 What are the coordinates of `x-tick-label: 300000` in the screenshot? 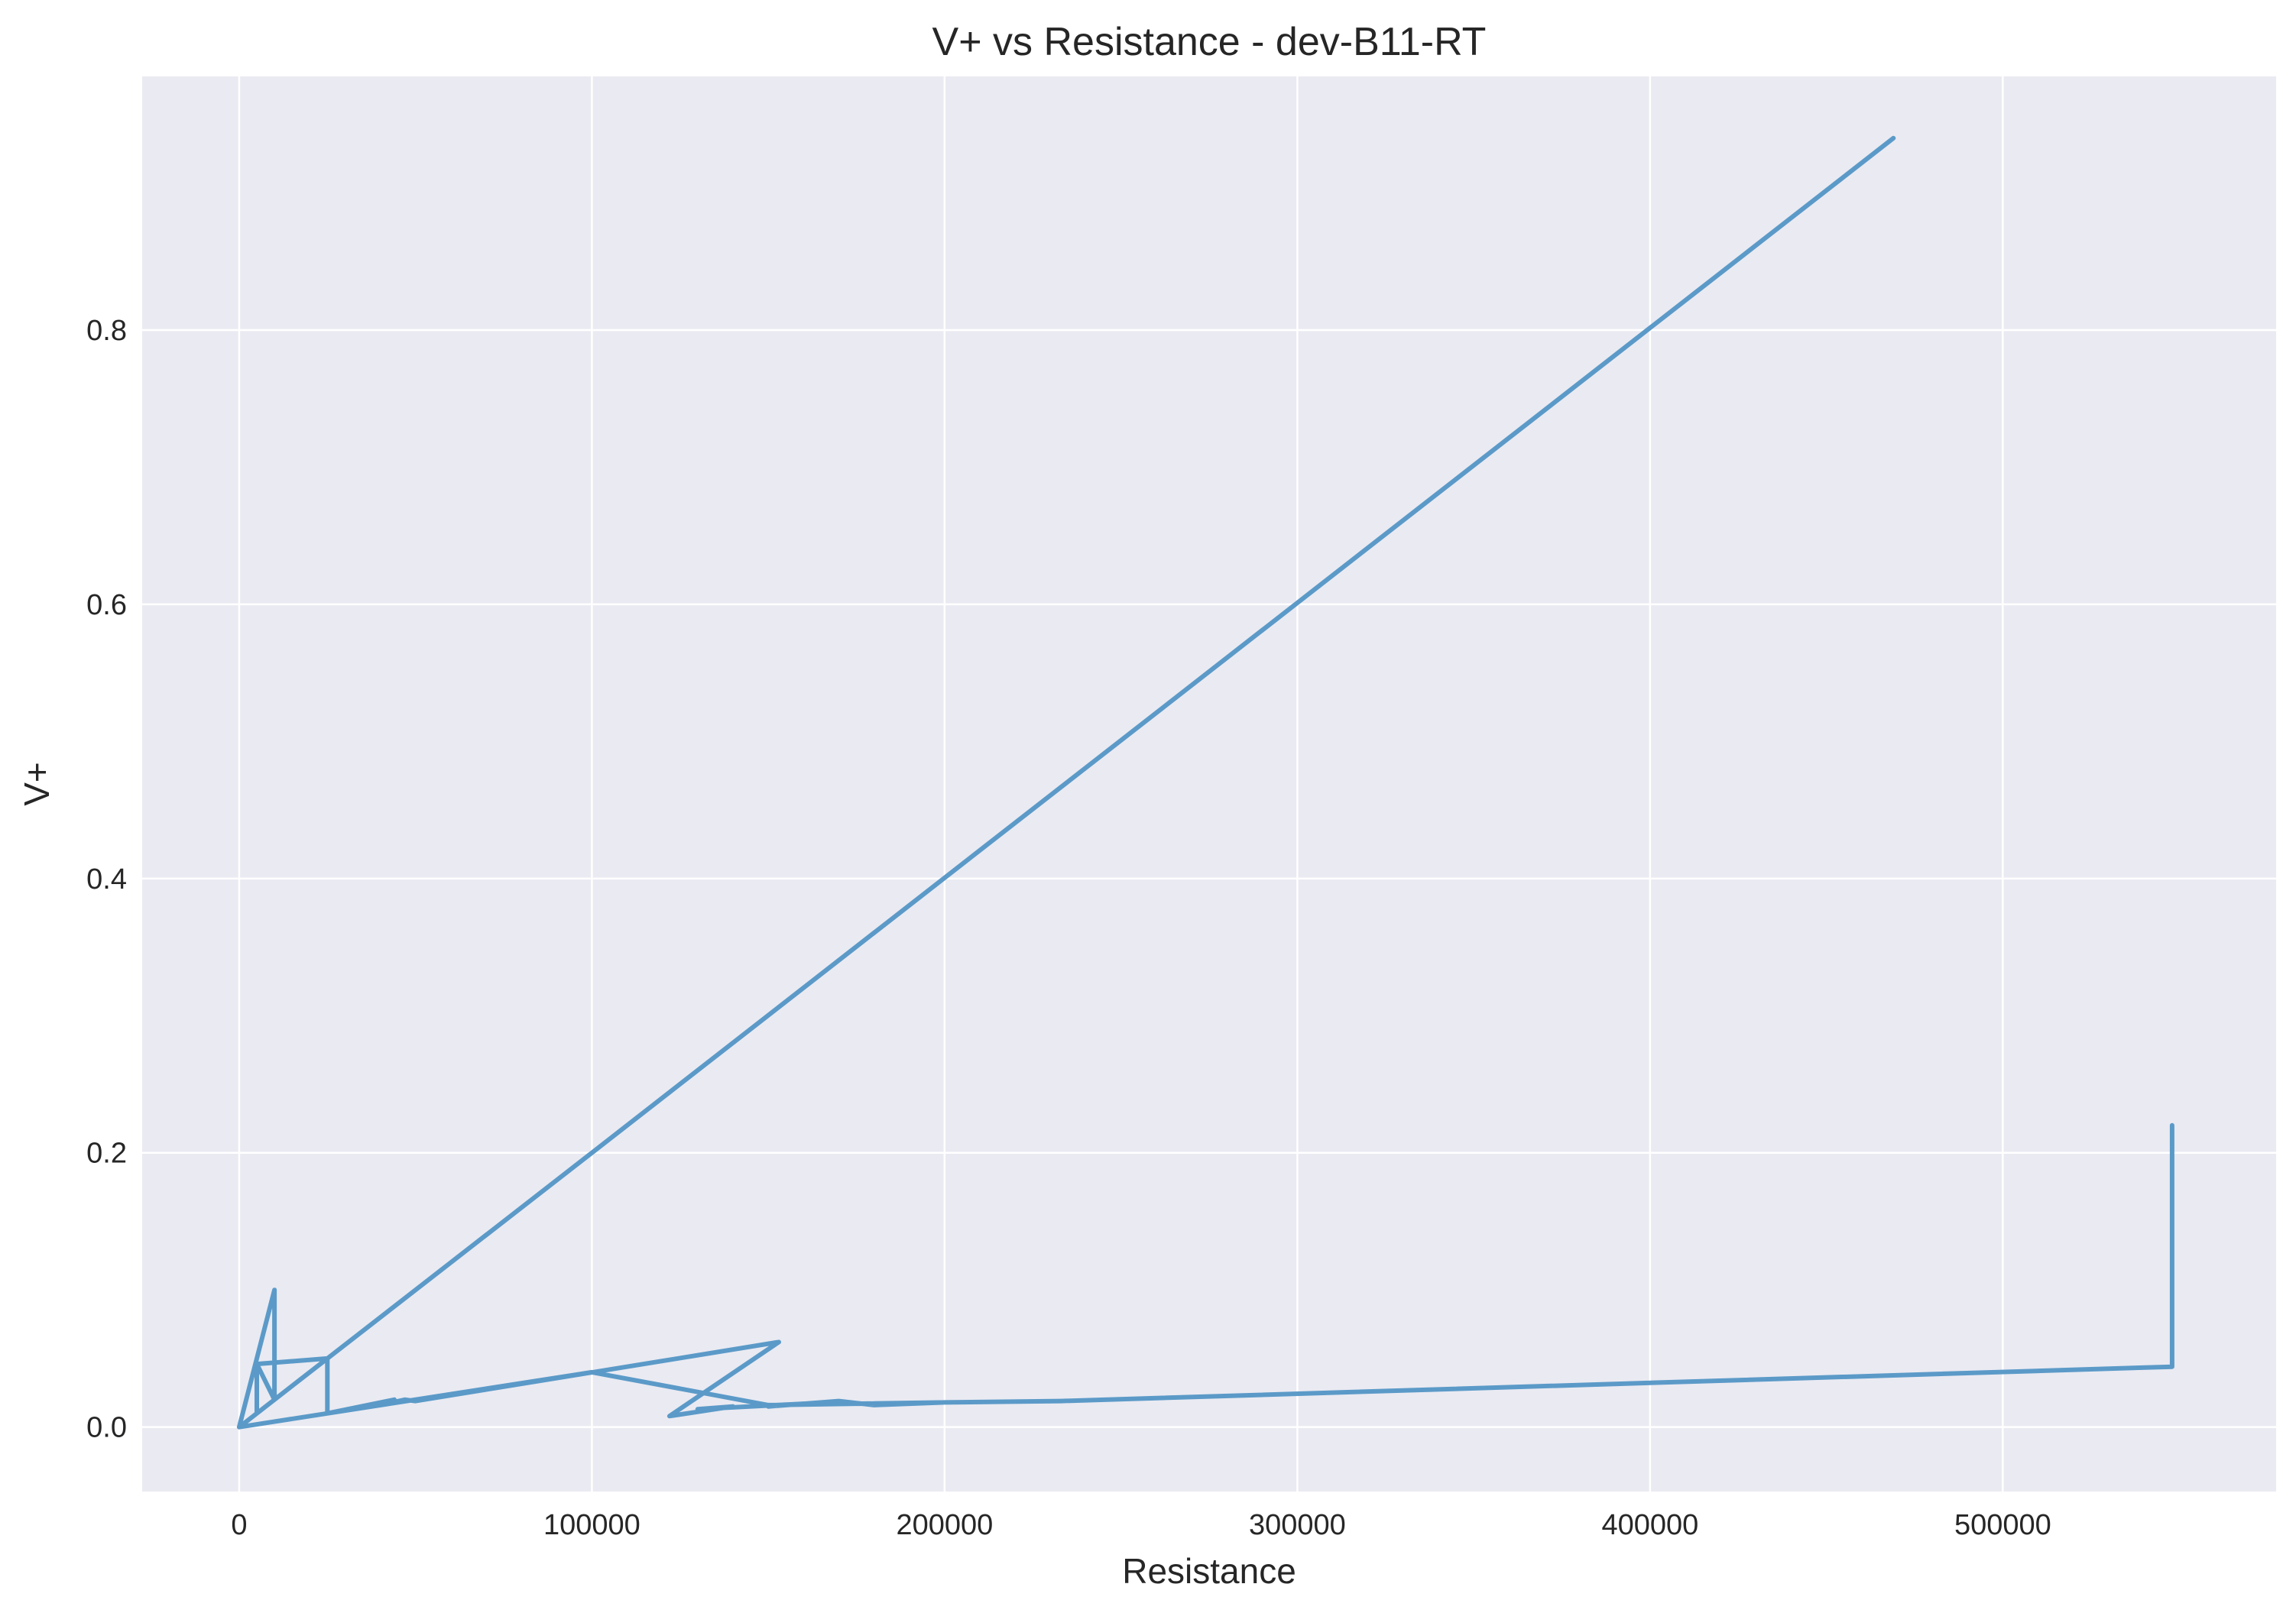 It's located at (1297, 1525).